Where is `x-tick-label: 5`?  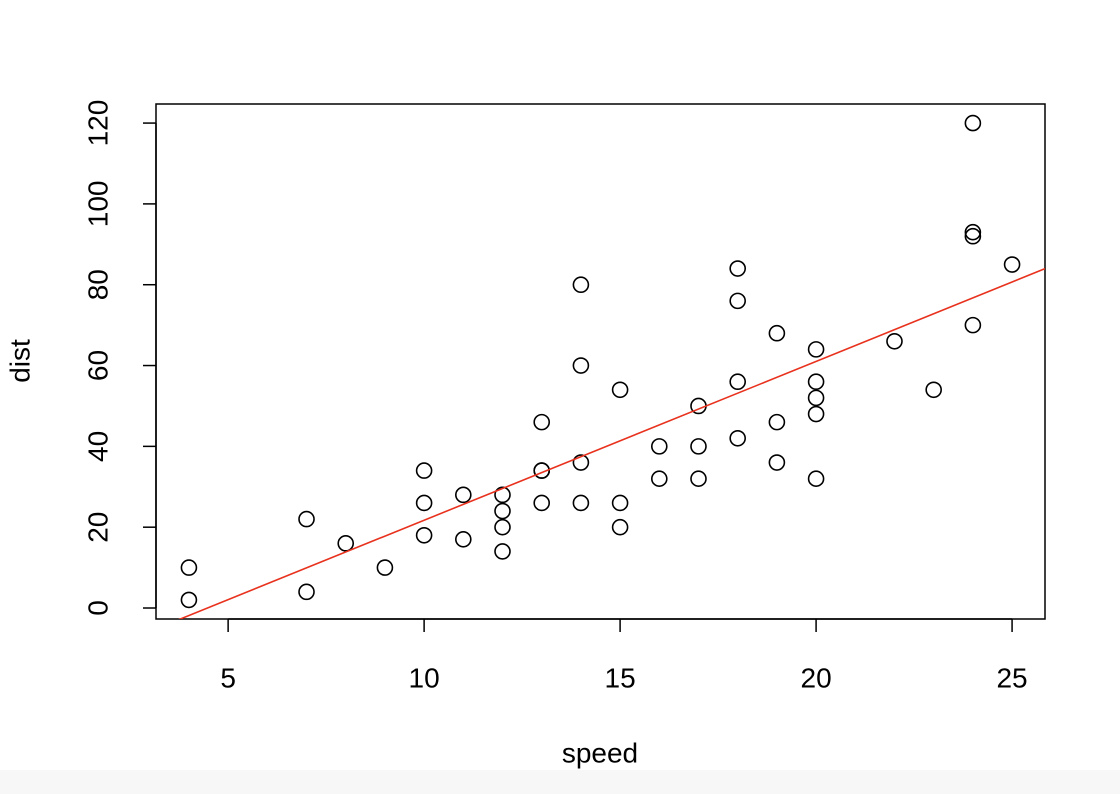
x-tick-label: 5 is located at coordinates (228, 677).